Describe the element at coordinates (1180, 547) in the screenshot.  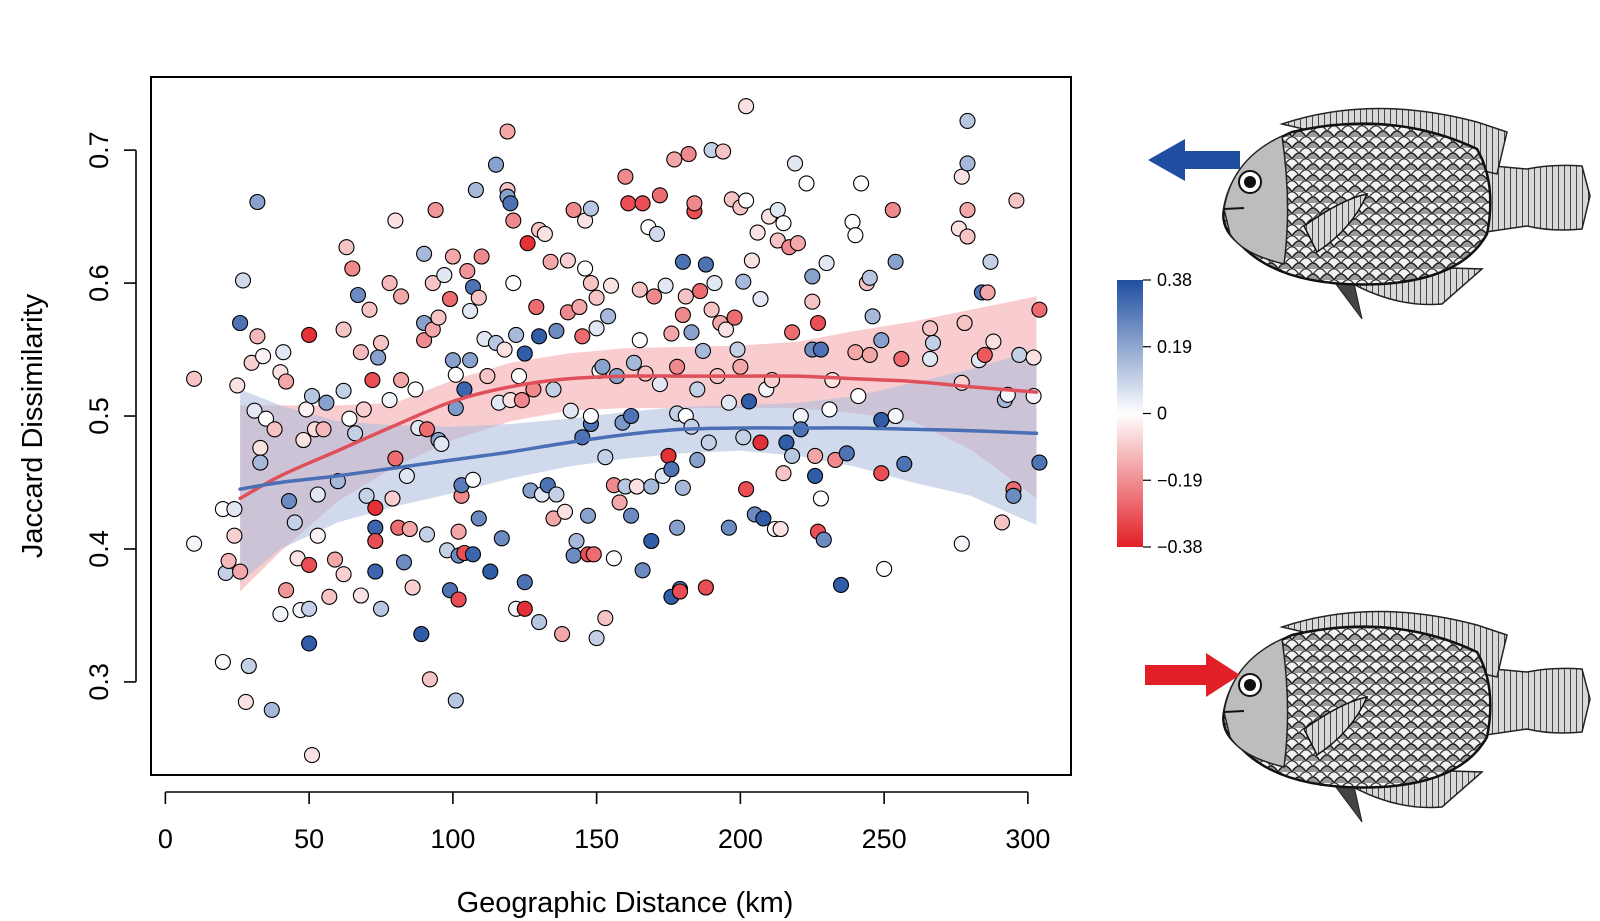
I see `colorbar-tick-label: −0.38` at that location.